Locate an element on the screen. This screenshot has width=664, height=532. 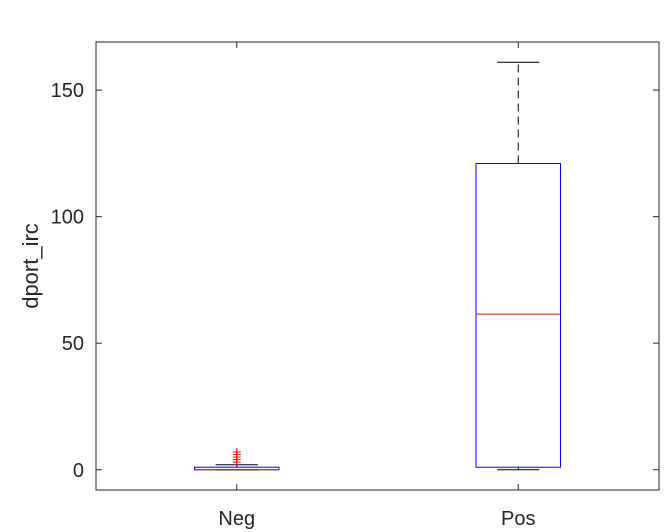
iqr-box is located at coordinates (518, 315).